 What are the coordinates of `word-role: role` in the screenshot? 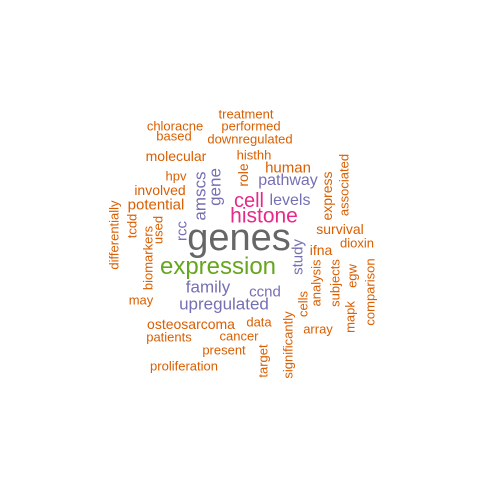 It's located at (243, 175).